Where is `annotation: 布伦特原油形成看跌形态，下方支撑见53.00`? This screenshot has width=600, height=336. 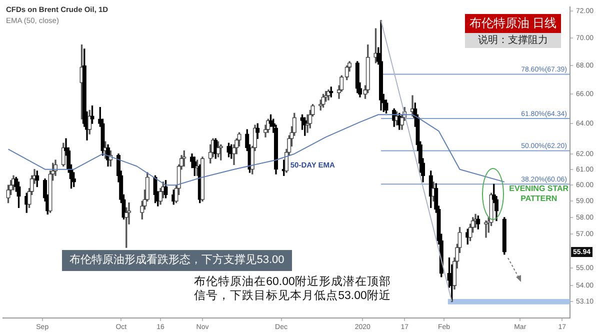
annotation: 布伦特原油形成看跌形态，下方支撑见53.00 is located at coordinates (177, 260).